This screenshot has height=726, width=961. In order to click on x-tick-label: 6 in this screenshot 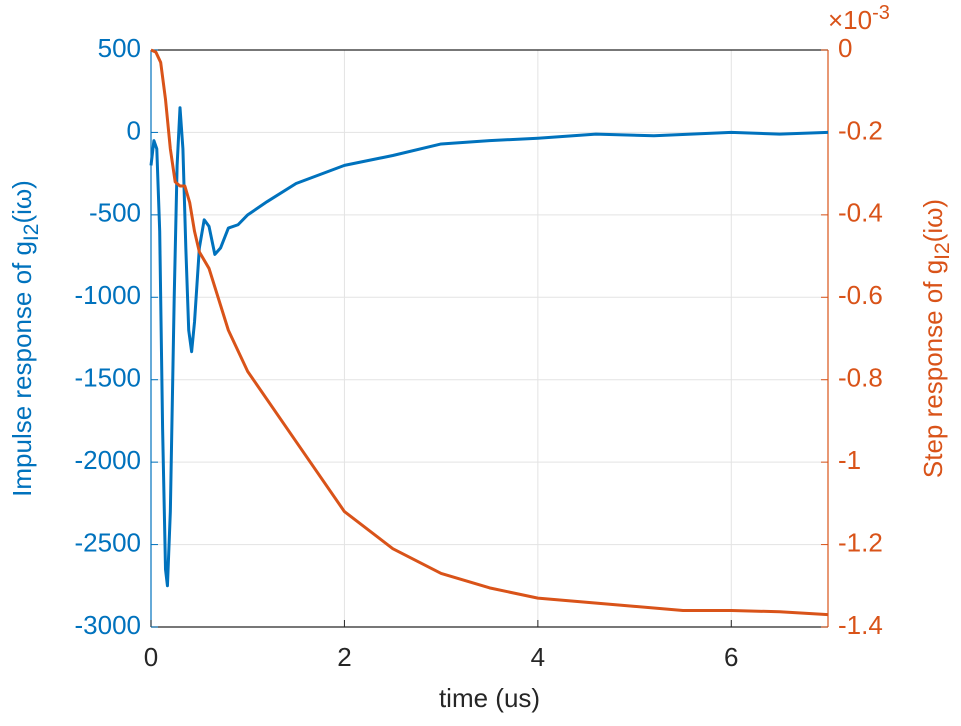, I will do `click(731, 657)`.